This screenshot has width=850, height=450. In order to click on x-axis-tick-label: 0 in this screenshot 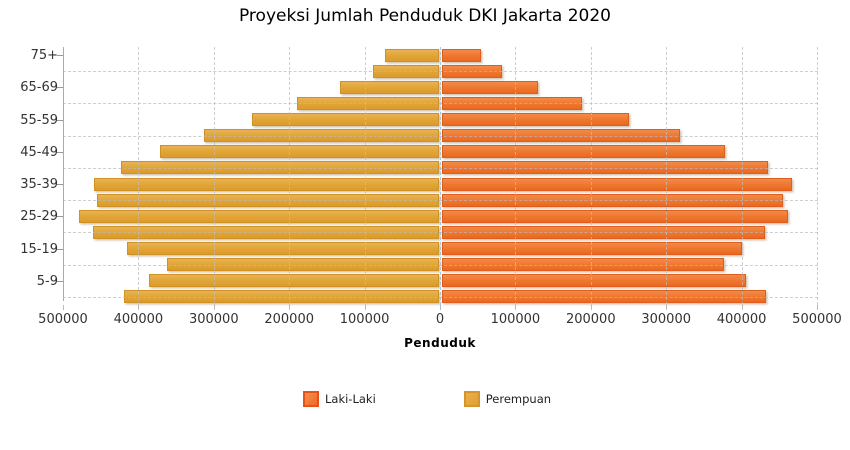, I will do `click(440, 319)`.